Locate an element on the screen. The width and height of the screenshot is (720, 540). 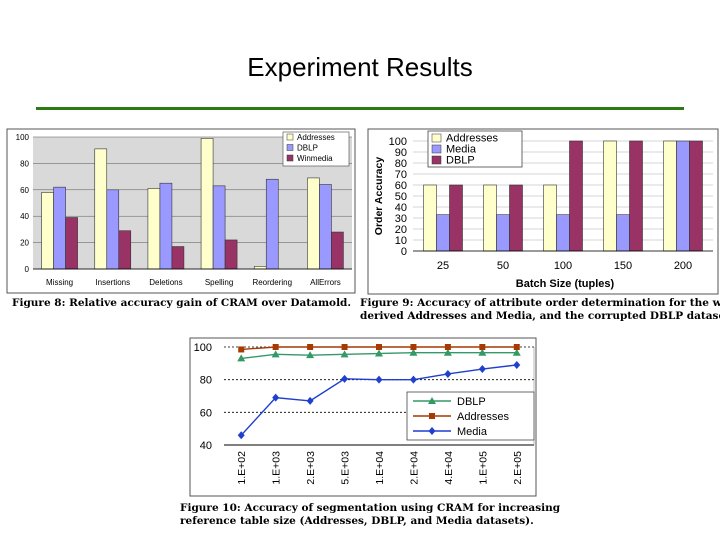
fig9-y-tick-label: 70 is located at coordinates (401, 175).